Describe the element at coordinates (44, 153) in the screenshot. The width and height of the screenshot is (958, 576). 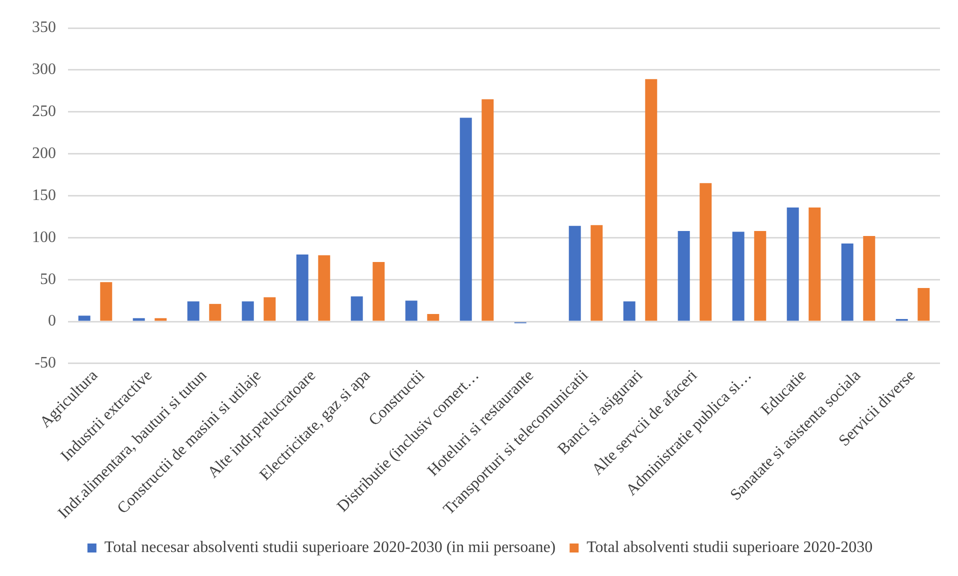
I see `y-tick-label: 200` at that location.